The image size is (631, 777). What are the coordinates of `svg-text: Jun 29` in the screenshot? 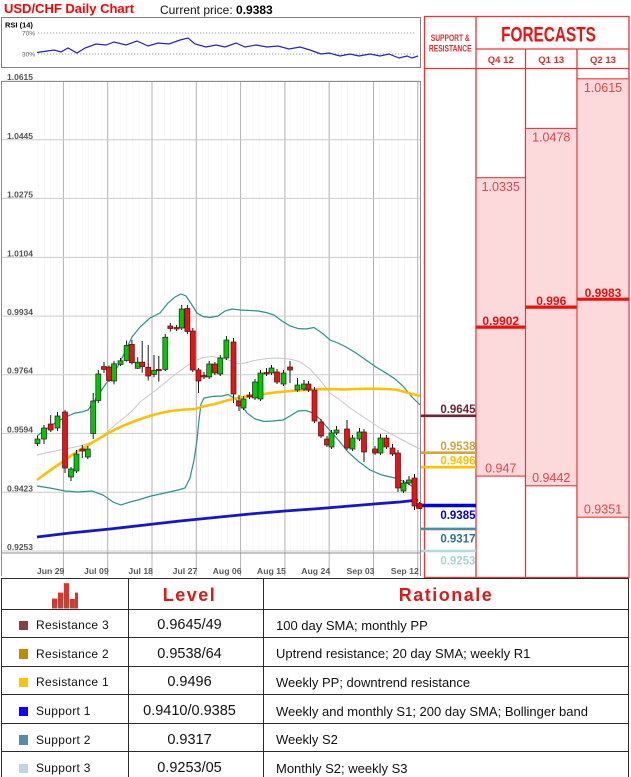 It's located at (51, 571).